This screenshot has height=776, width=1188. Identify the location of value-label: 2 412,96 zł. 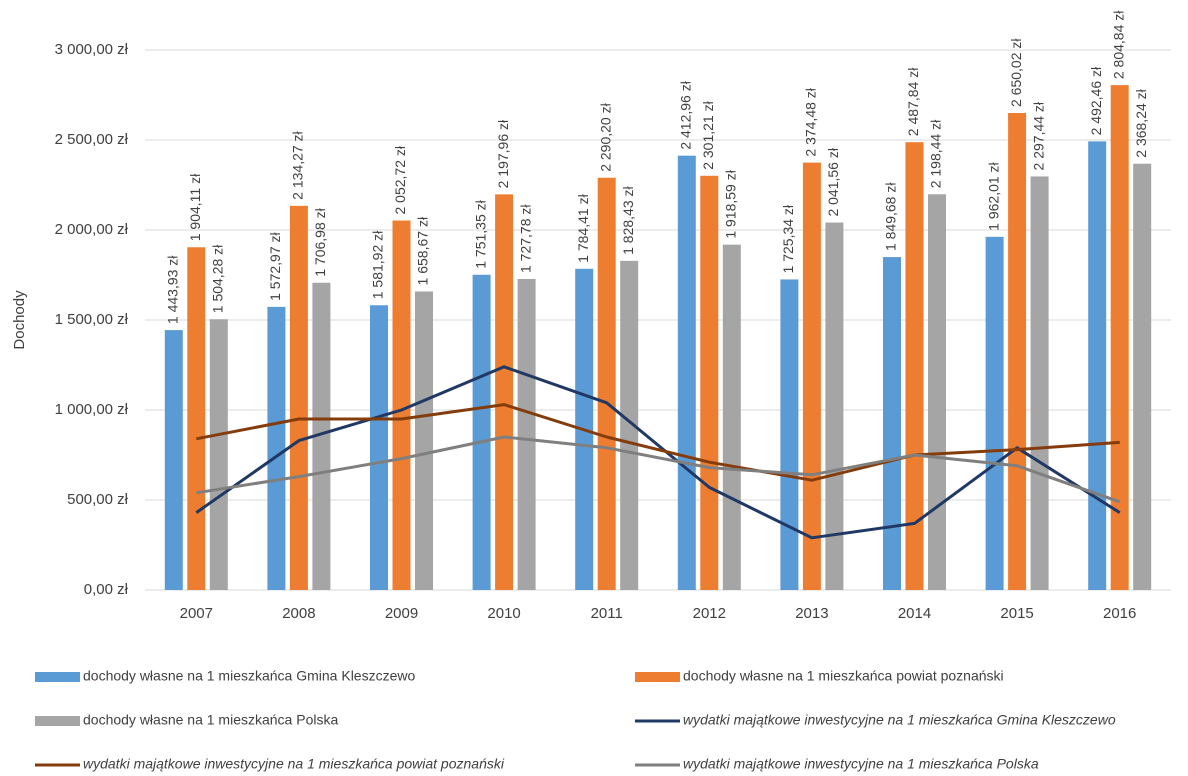
(686, 114).